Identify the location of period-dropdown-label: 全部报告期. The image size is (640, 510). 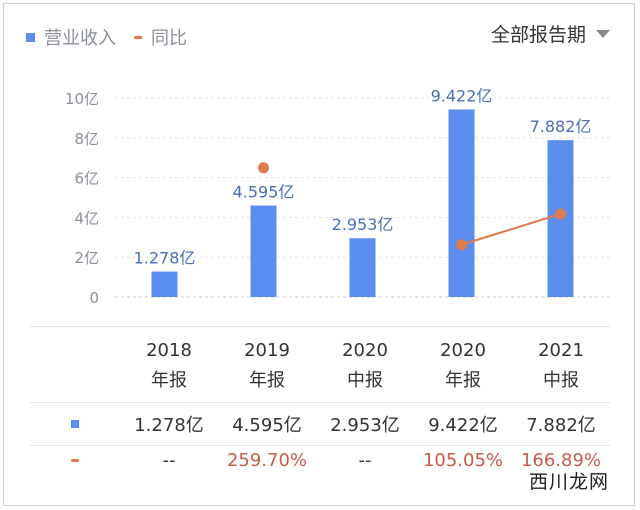
(538, 35).